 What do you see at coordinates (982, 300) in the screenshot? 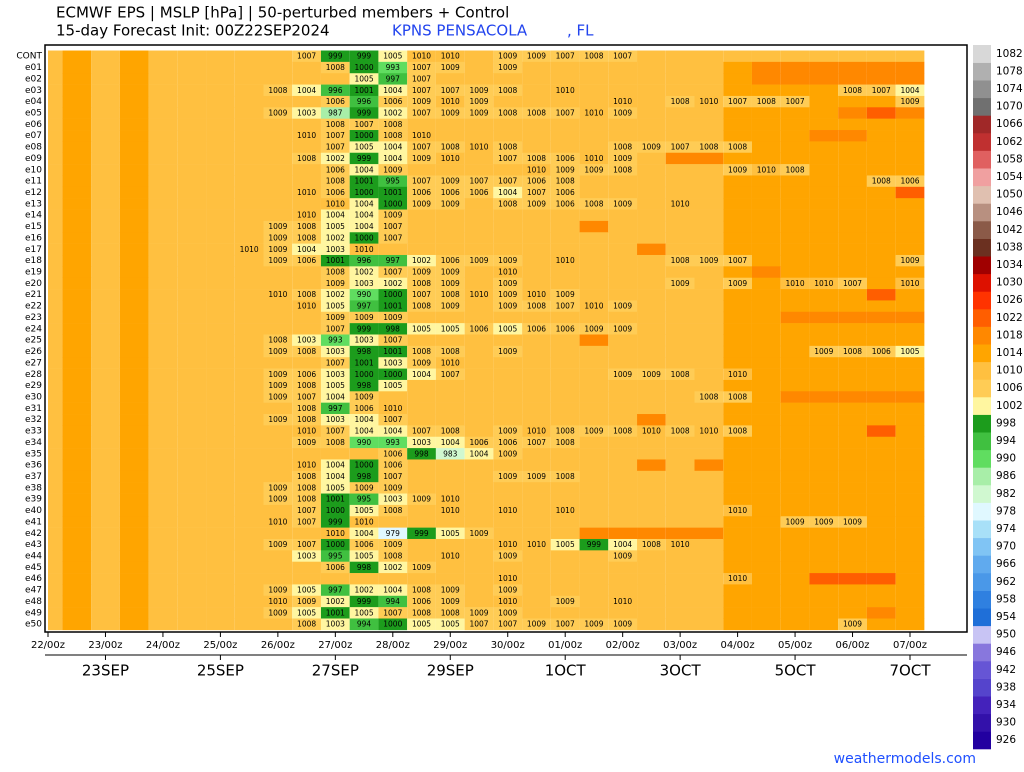
I see `colorbar-box` at bounding box center [982, 300].